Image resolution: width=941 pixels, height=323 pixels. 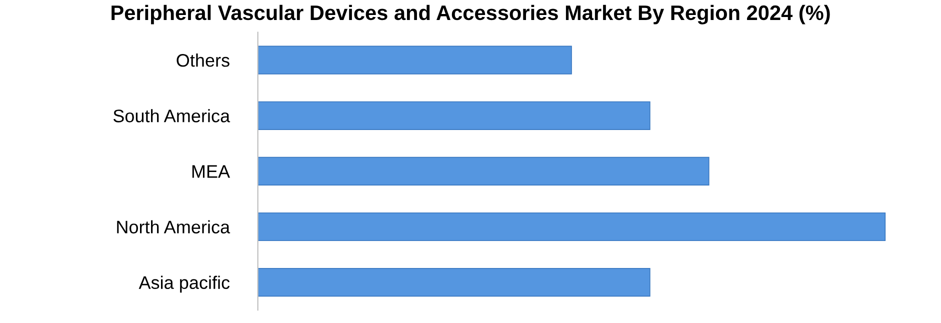 What do you see at coordinates (211, 171) in the screenshot?
I see `y-tick-label: MEA` at bounding box center [211, 171].